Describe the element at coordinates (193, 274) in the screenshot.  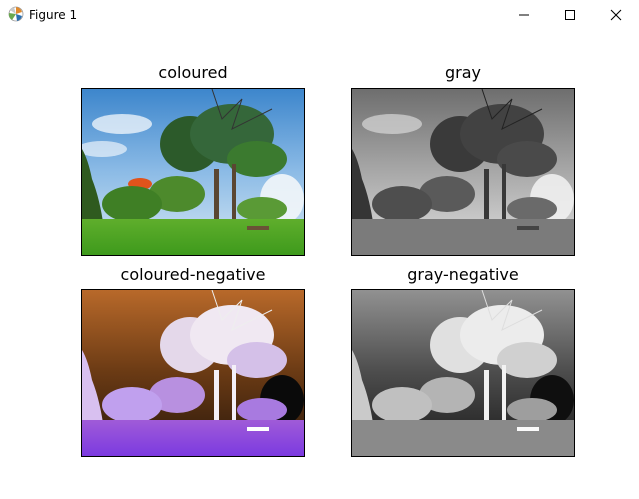
I see `subplot-title-coloured-negative: coloured-negative` at that location.